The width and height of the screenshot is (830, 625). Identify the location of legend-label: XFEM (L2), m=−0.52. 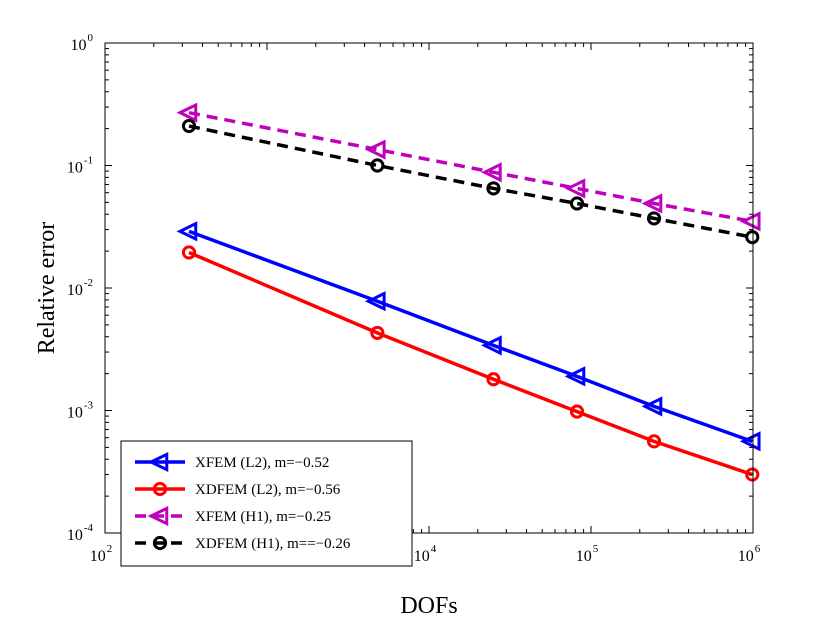
(262, 463).